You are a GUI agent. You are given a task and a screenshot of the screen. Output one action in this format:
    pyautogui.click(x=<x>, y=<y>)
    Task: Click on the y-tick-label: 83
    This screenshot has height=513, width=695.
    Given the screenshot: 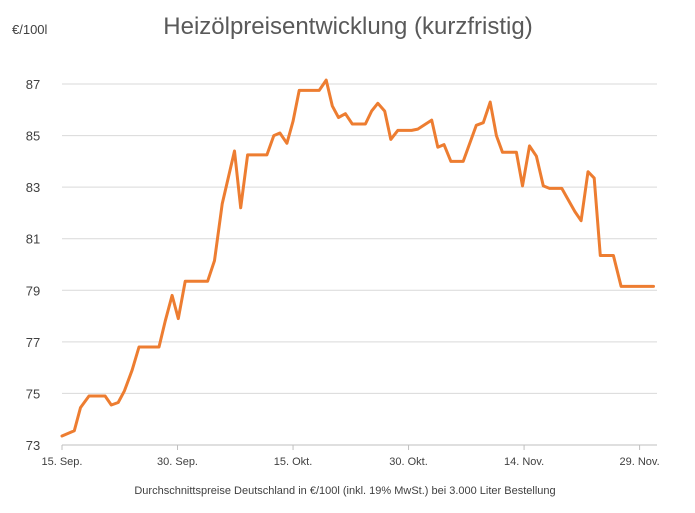 What is the action you would take?
    pyautogui.click(x=33, y=187)
    